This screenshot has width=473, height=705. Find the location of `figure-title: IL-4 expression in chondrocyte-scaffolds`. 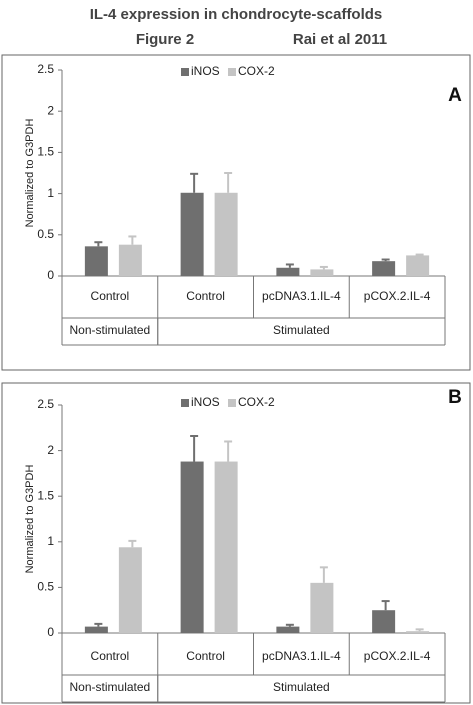

figure-title: IL-4 expression in chondrocyte-scaffolds is located at coordinates (236, 14).